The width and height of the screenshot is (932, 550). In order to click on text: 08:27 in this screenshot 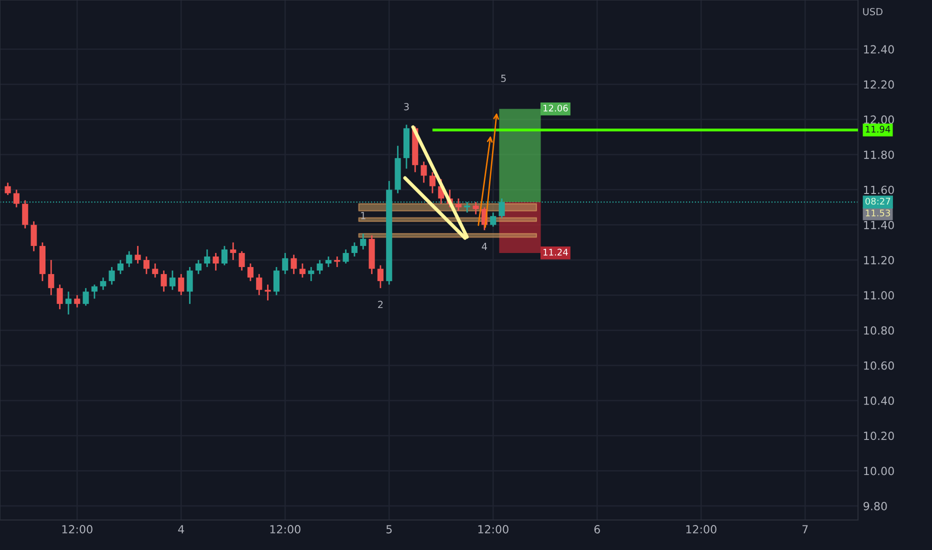, I will do `click(877, 201)`.